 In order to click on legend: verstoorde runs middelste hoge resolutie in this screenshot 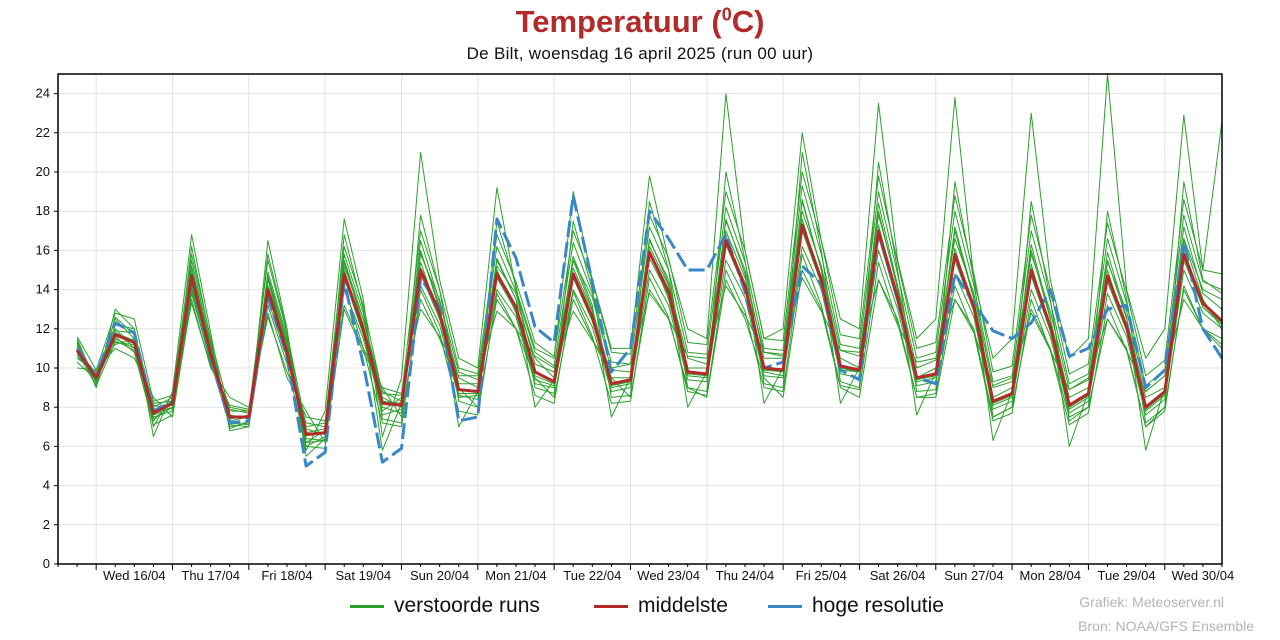, I will do `click(640, 609)`.